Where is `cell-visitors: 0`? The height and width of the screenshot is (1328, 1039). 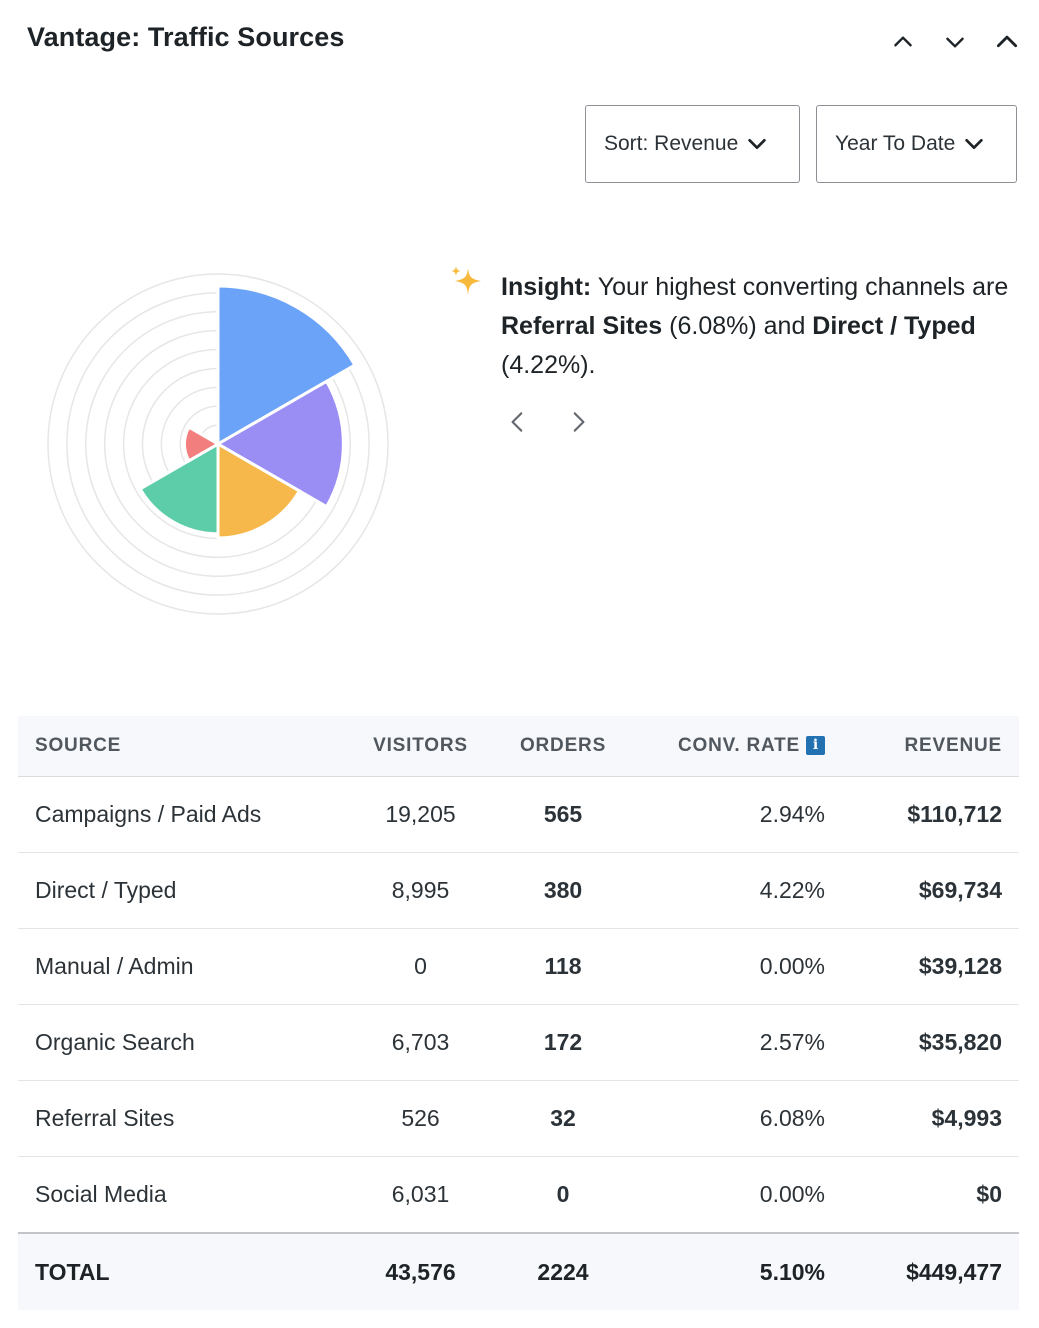
cell-visitors: 0 is located at coordinates (420, 966).